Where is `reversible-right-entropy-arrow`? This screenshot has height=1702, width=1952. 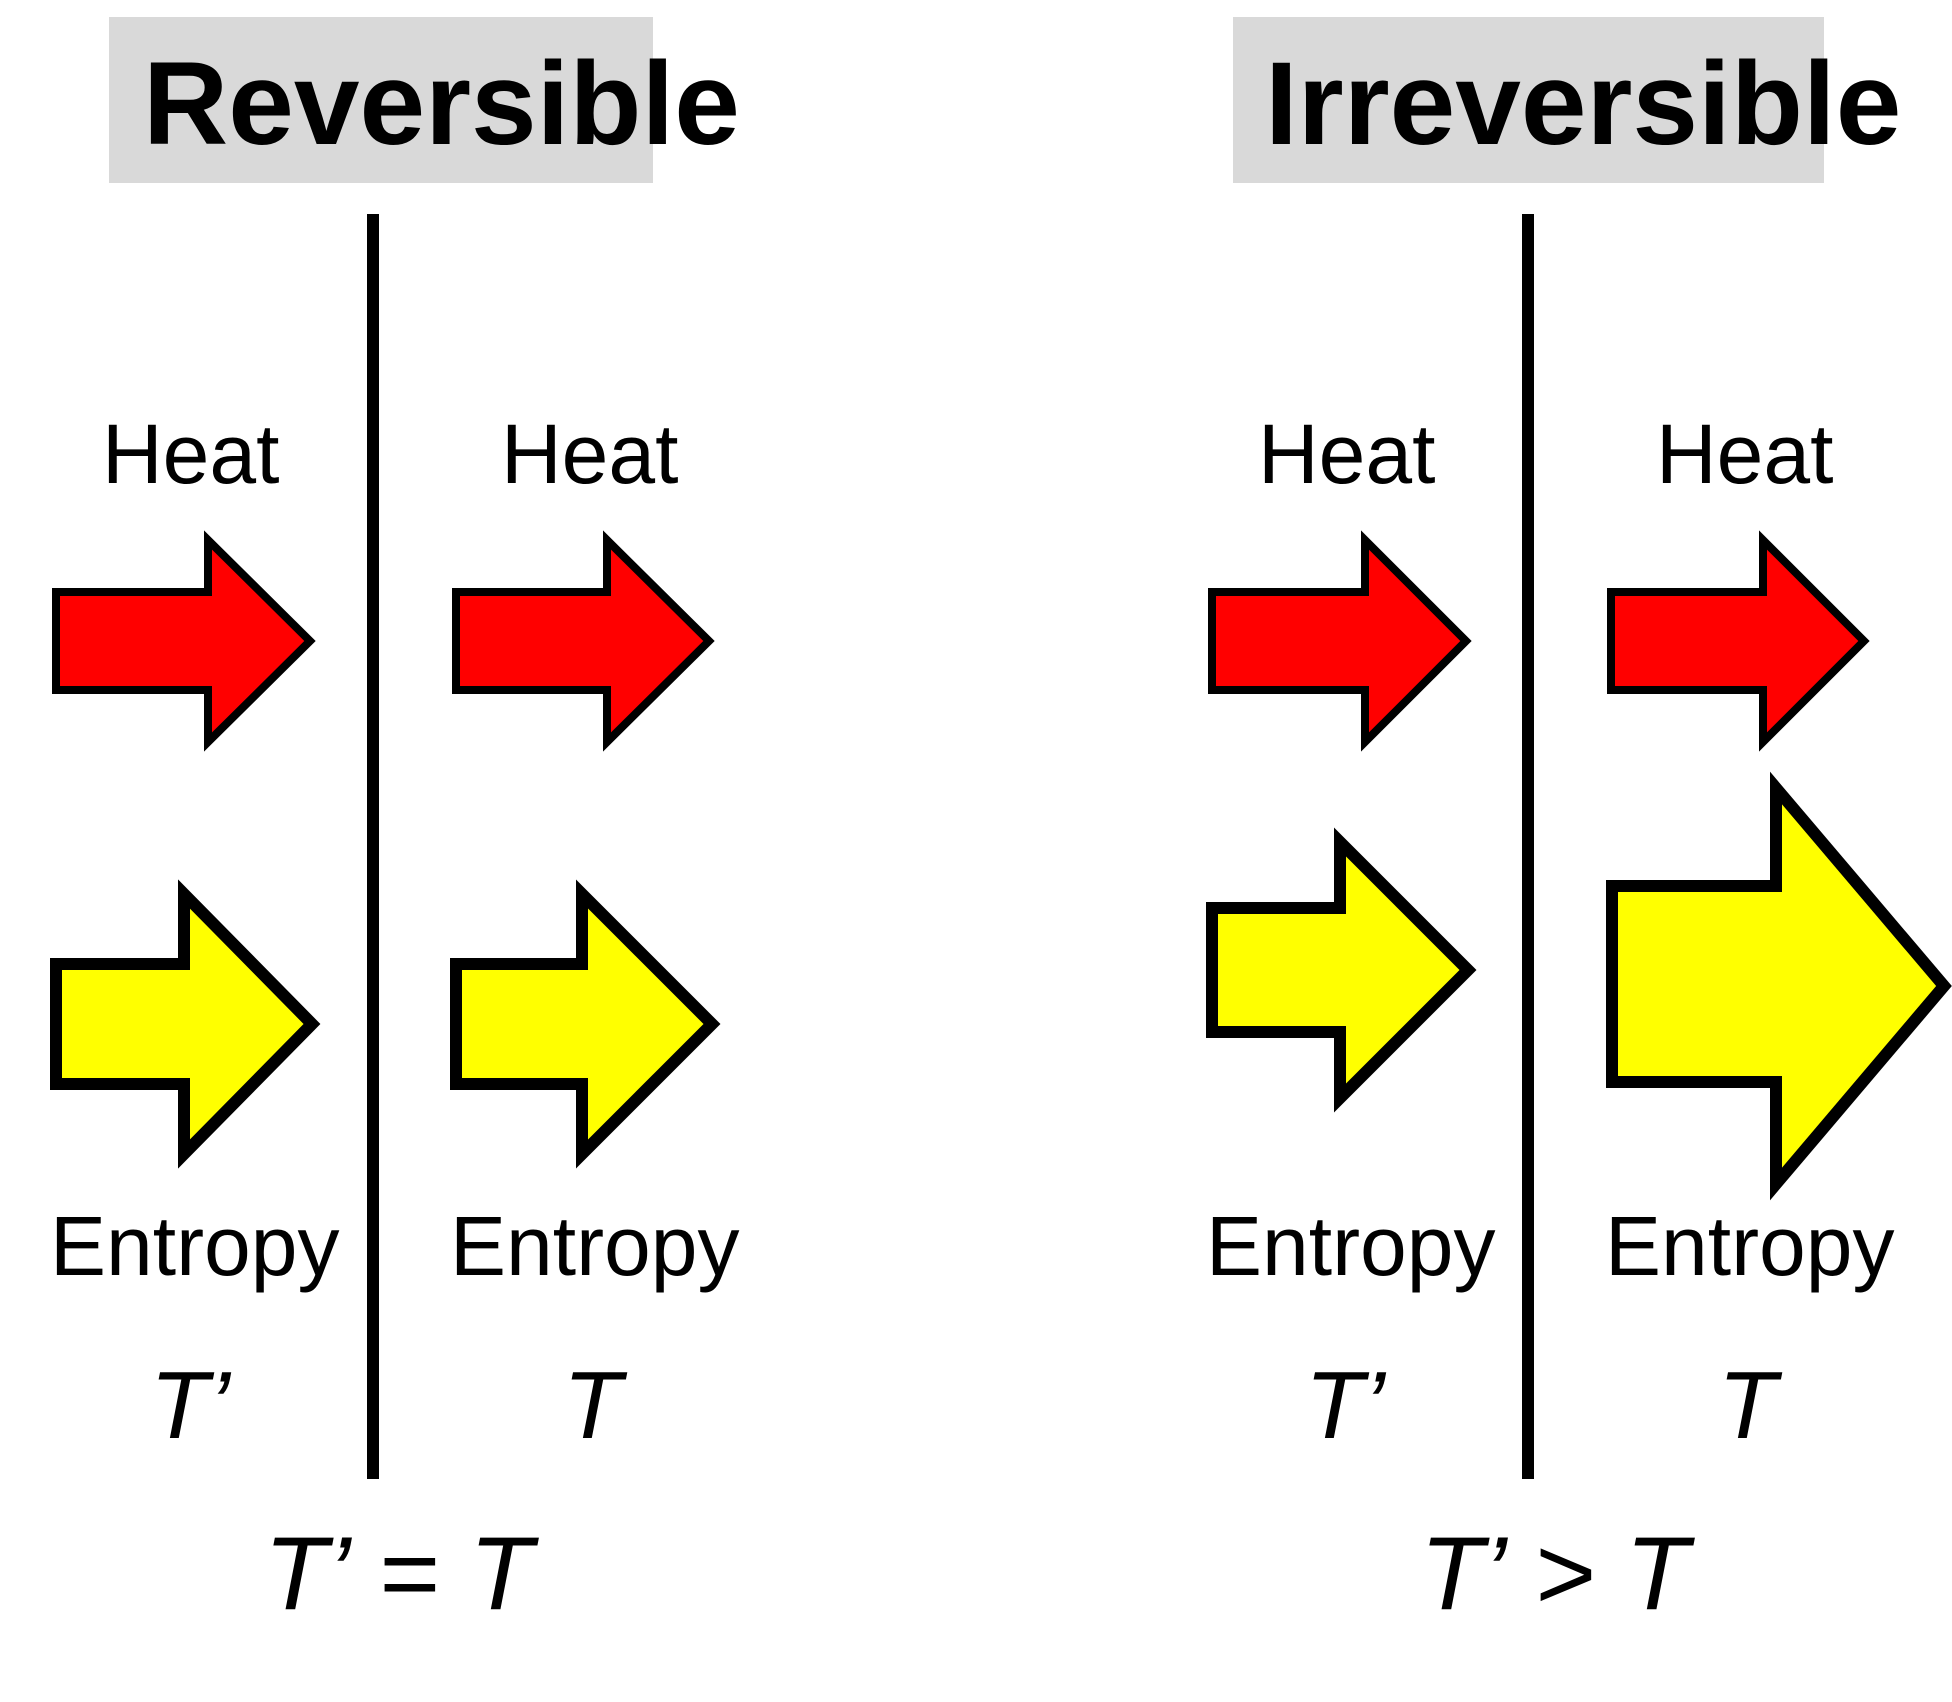 reversible-right-entropy-arrow is located at coordinates (585, 1024).